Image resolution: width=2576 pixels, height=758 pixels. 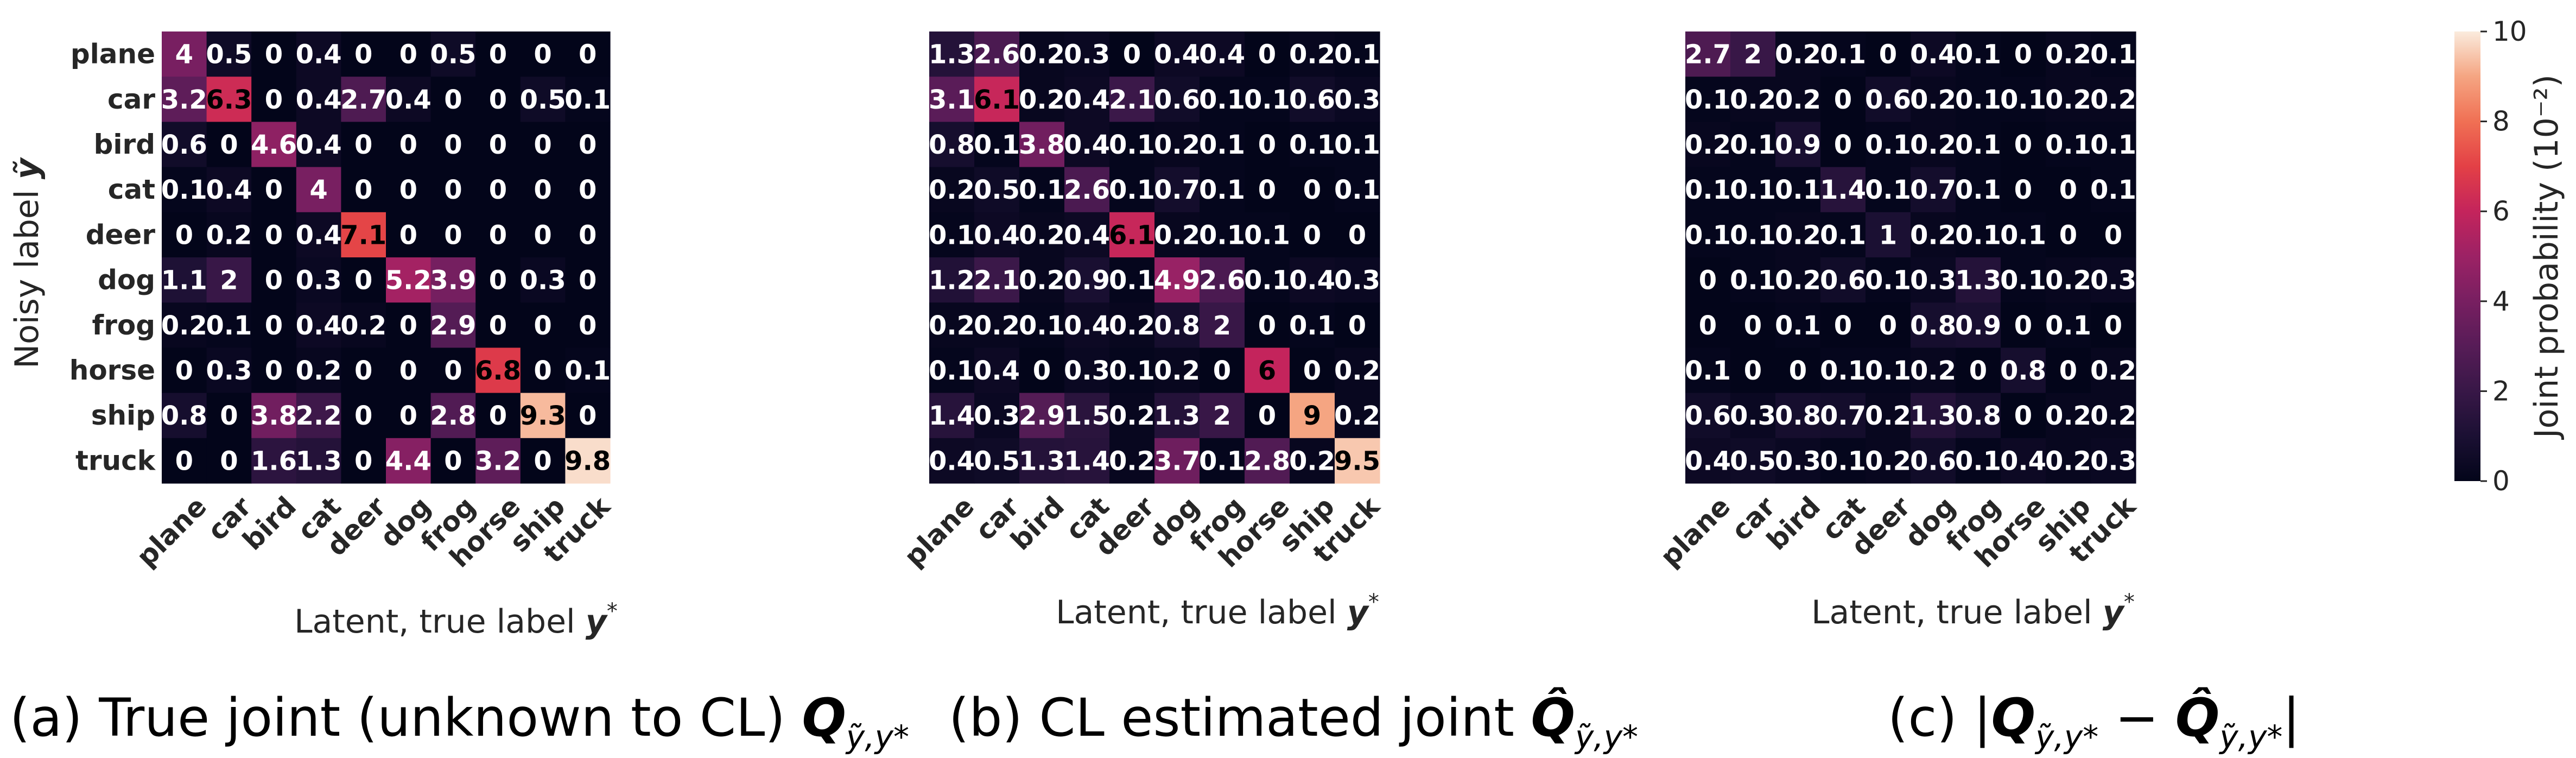 What do you see at coordinates (498, 461) in the screenshot?
I see `cell-value-label: 3.2` at bounding box center [498, 461].